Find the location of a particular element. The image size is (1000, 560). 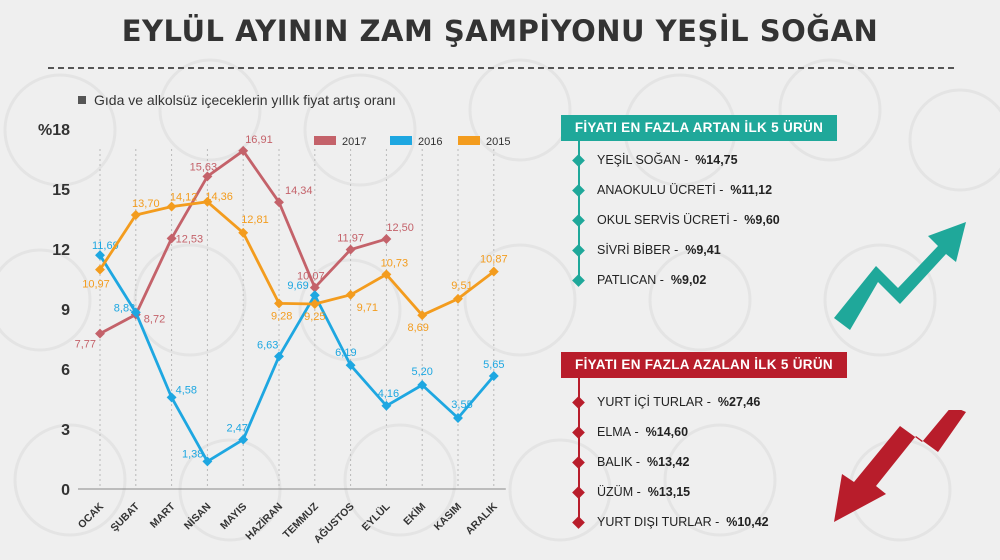

data-label-2017: 11,97 is located at coordinates (350, 239).